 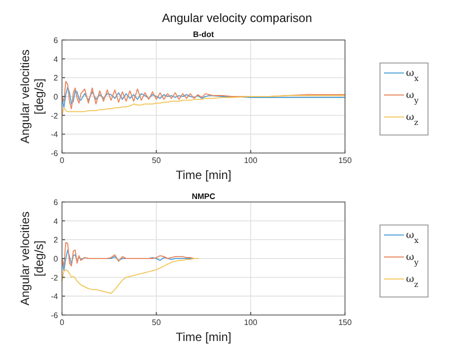 What do you see at coordinates (237, 18) in the screenshot?
I see `chart-title: Angular velocity comparison` at bounding box center [237, 18].